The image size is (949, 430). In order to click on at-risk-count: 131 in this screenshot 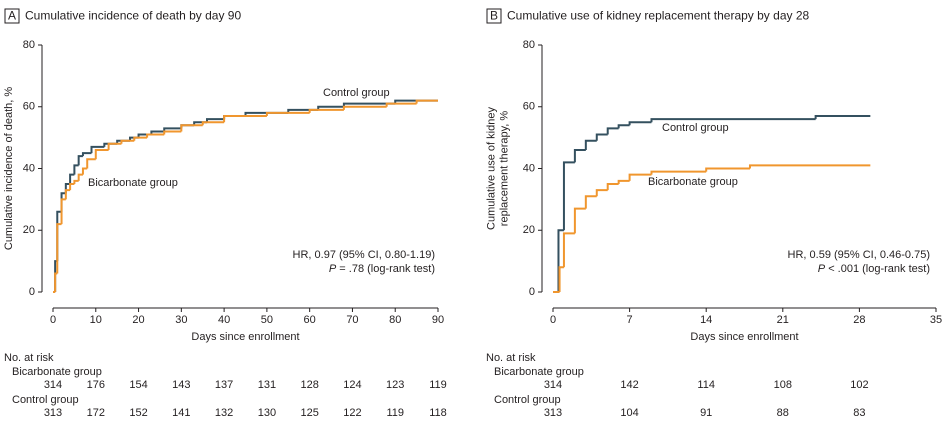, I will do `click(267, 385)`.